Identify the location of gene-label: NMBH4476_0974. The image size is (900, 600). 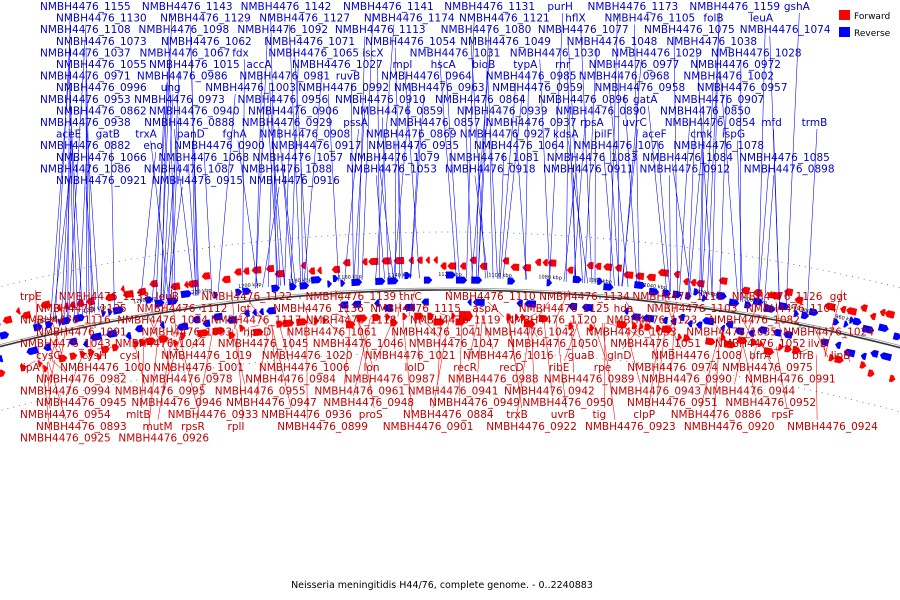
(672, 368).